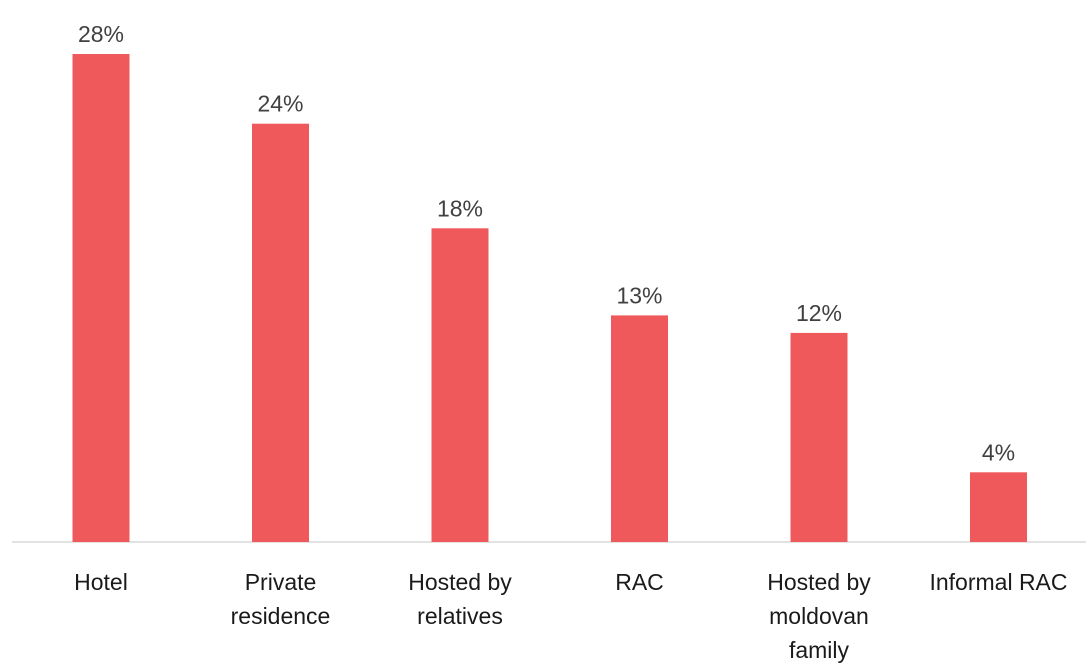 The width and height of the screenshot is (1086, 670). I want to click on bar-value-label: 18%, so click(460, 208).